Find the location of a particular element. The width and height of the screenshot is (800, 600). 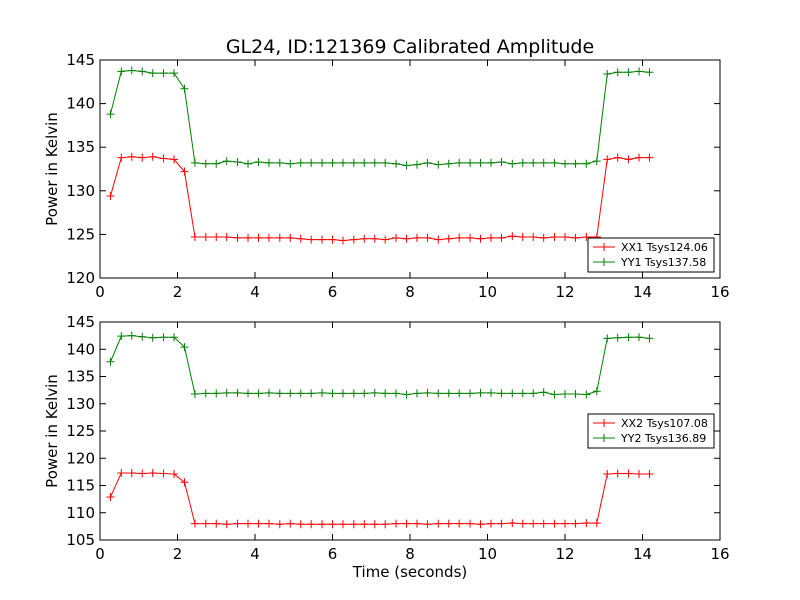

legend-label: YY2 Tsys136.89 is located at coordinates (663, 438).